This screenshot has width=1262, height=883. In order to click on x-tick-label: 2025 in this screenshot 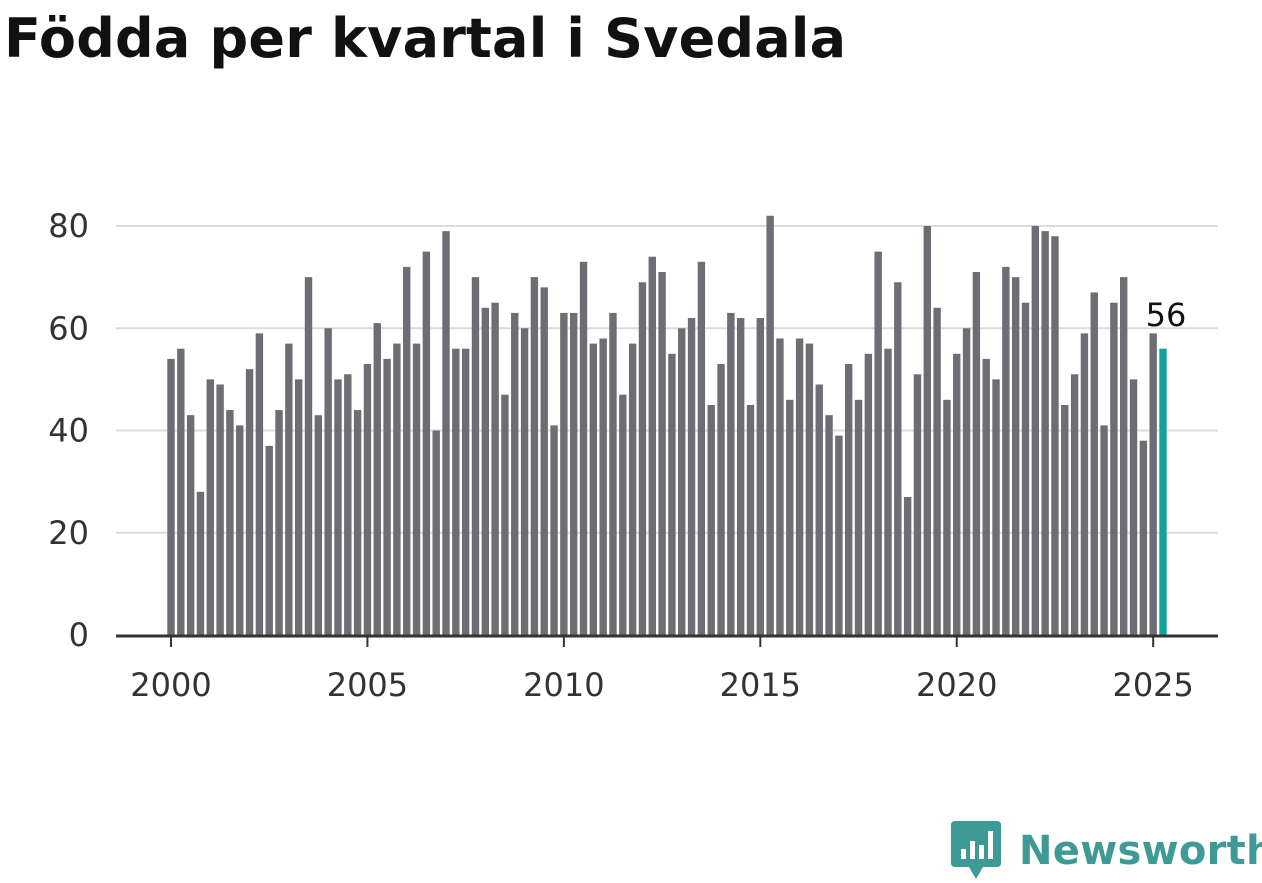, I will do `click(1152, 685)`.